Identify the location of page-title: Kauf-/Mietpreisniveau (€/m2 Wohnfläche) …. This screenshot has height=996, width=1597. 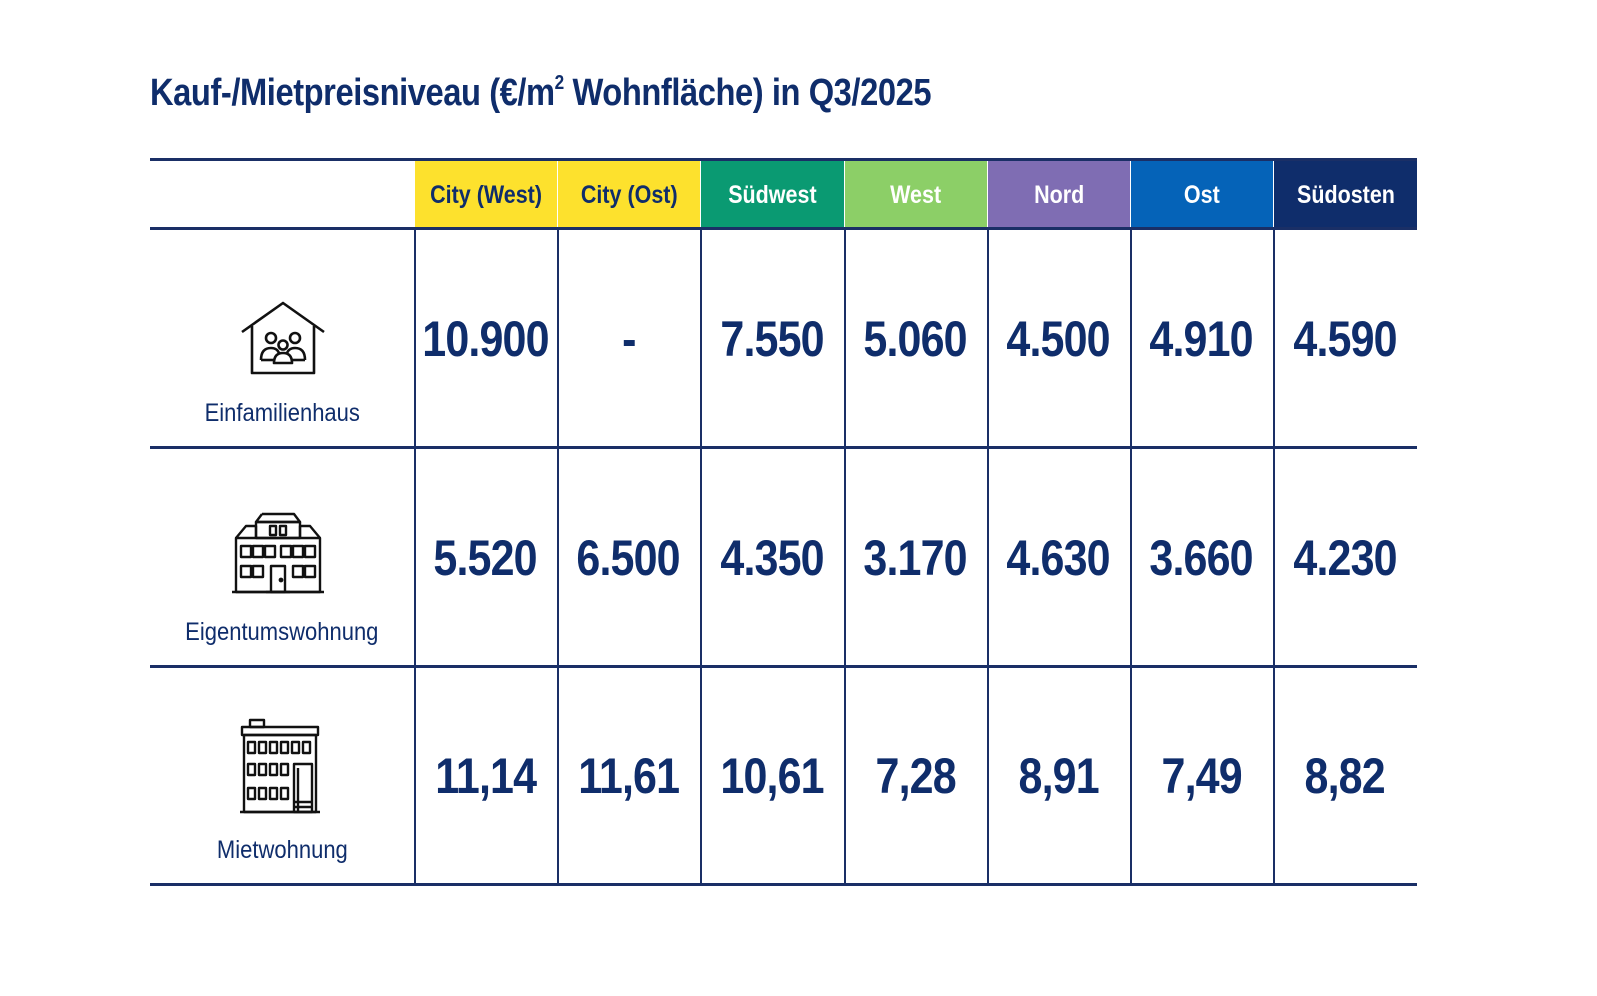
(540, 93).